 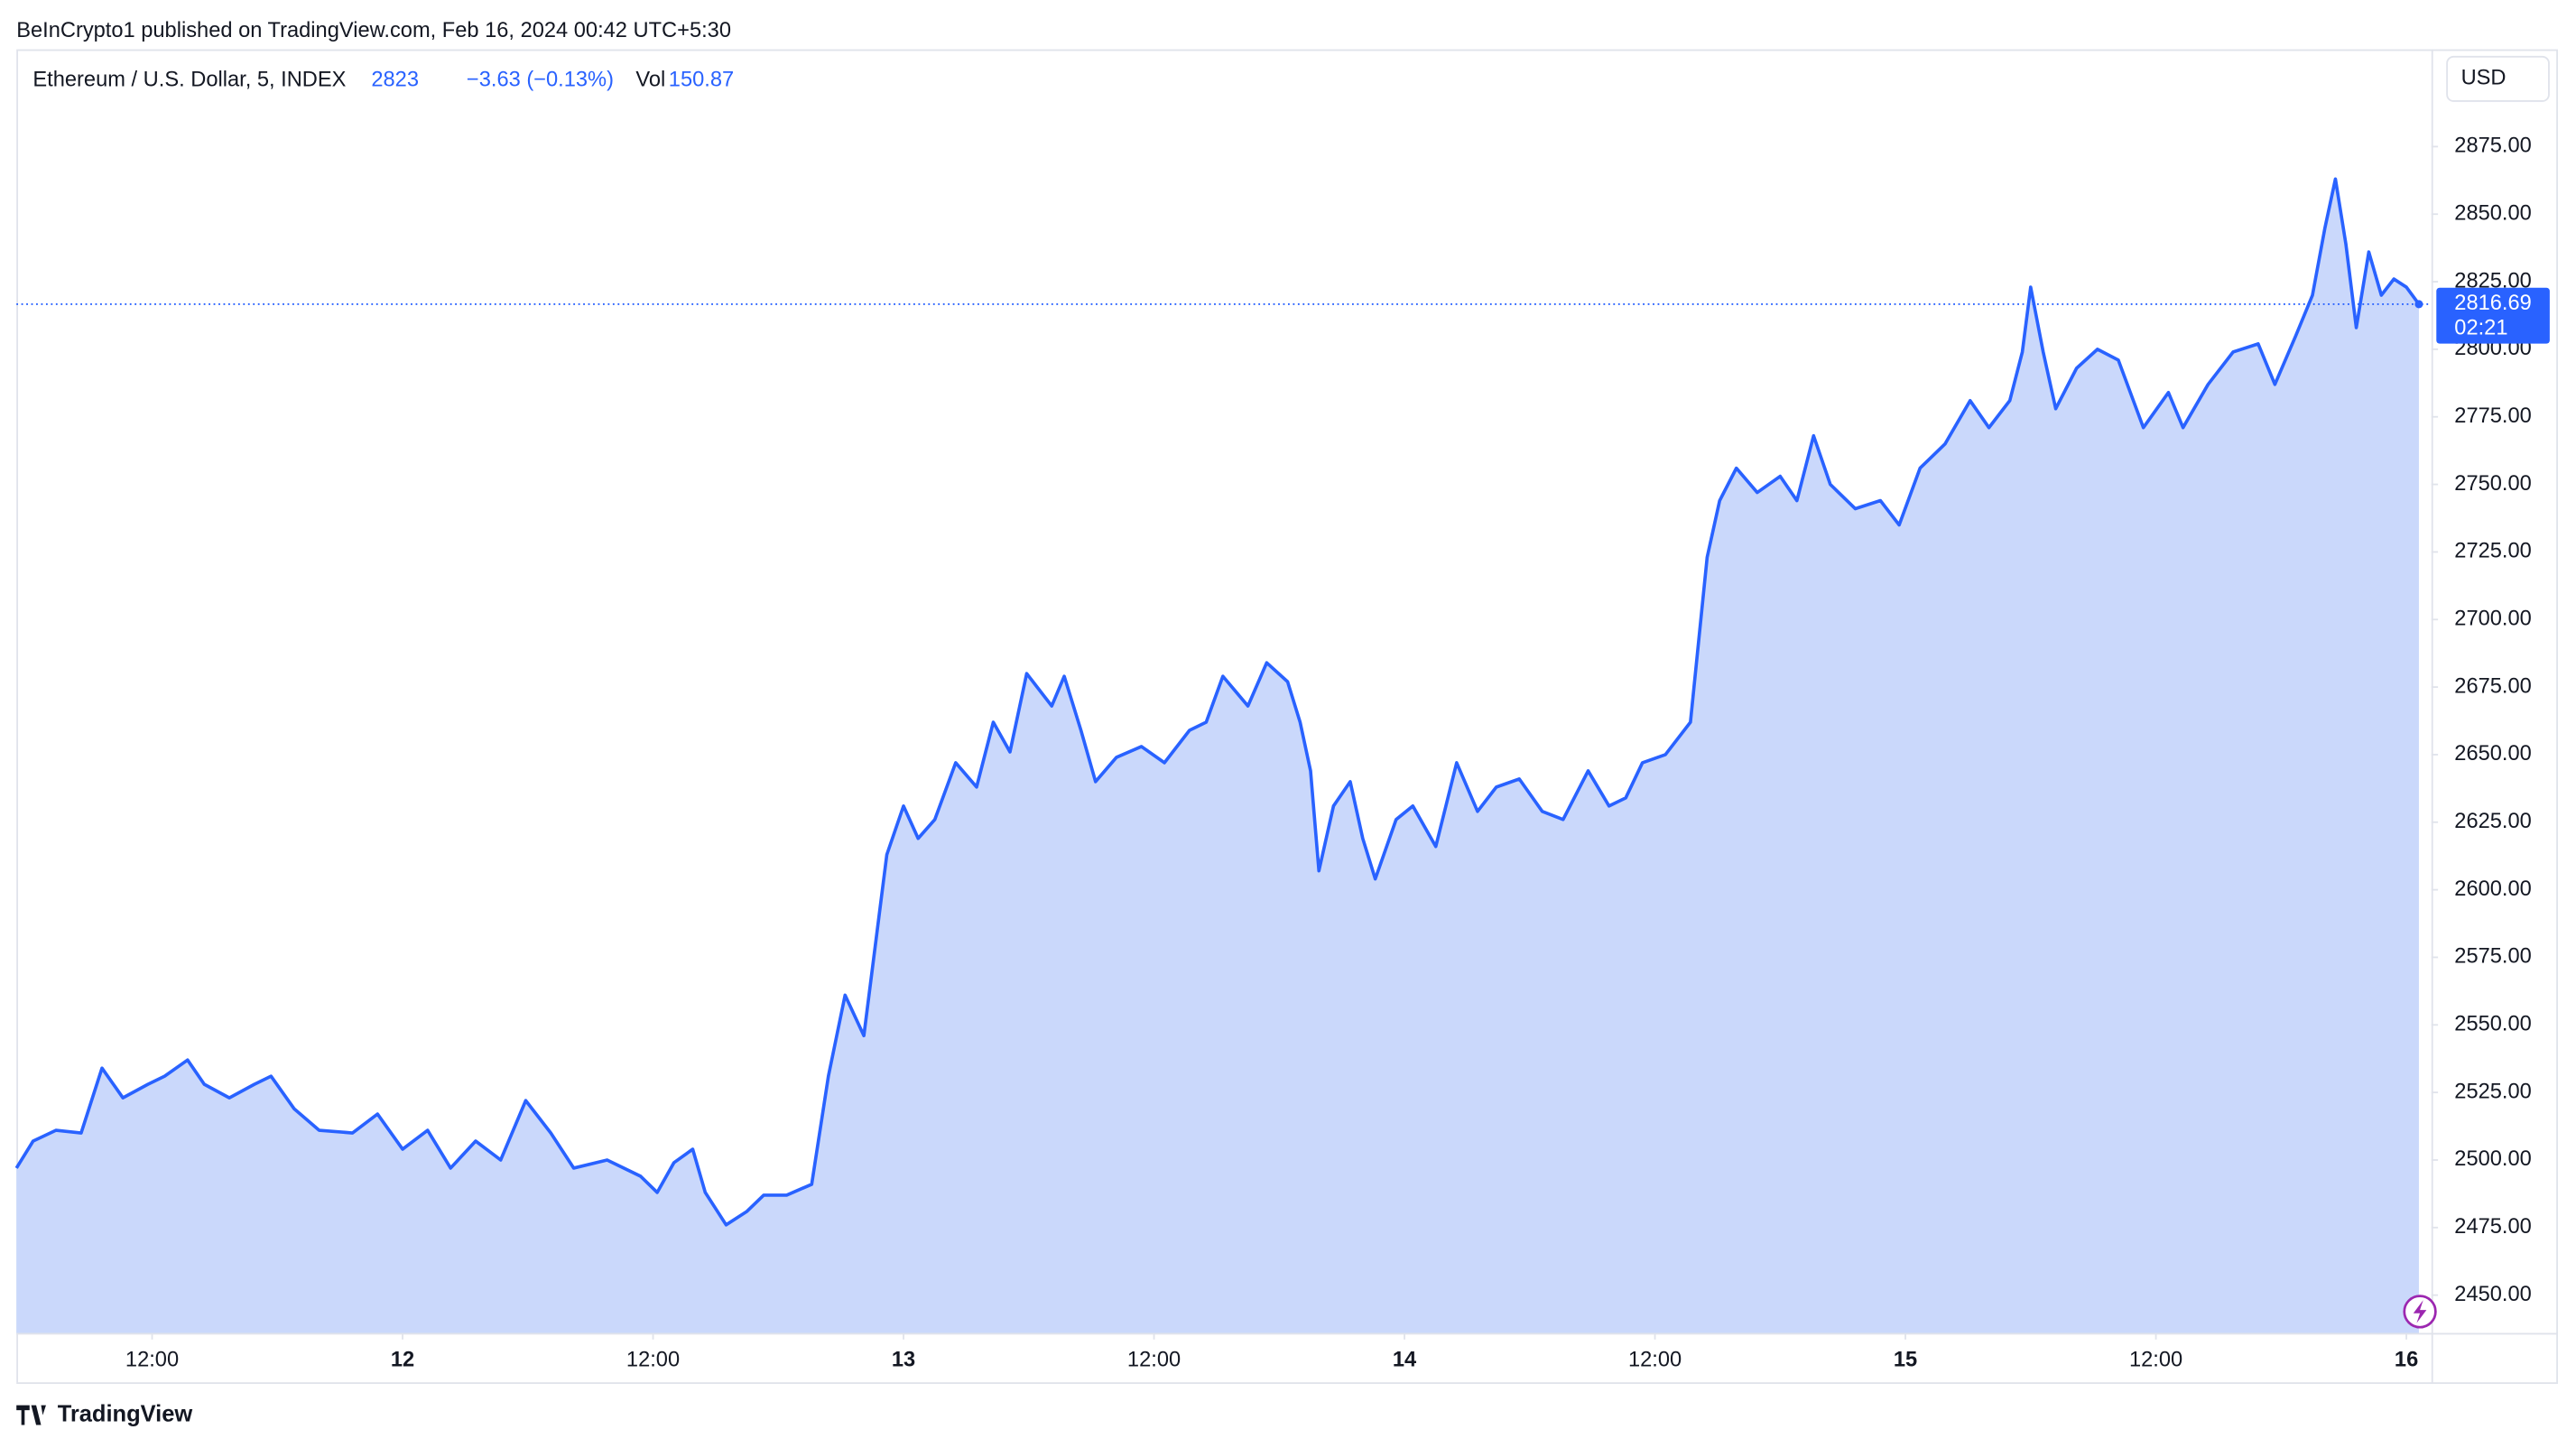 I want to click on y-tick-label: 2650.00, so click(x=2493, y=754).